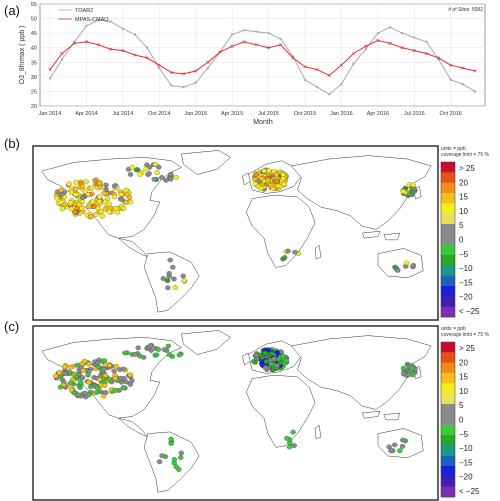 The height and width of the screenshot is (501, 500). What do you see at coordinates (305, 114) in the screenshot?
I see `x-tick-label: Oct 2015` at bounding box center [305, 114].